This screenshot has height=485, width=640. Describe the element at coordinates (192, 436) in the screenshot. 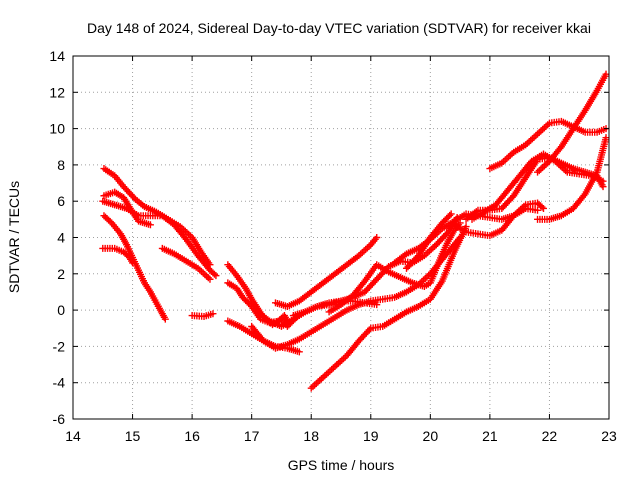

I see `x-tick-label: 16` at that location.